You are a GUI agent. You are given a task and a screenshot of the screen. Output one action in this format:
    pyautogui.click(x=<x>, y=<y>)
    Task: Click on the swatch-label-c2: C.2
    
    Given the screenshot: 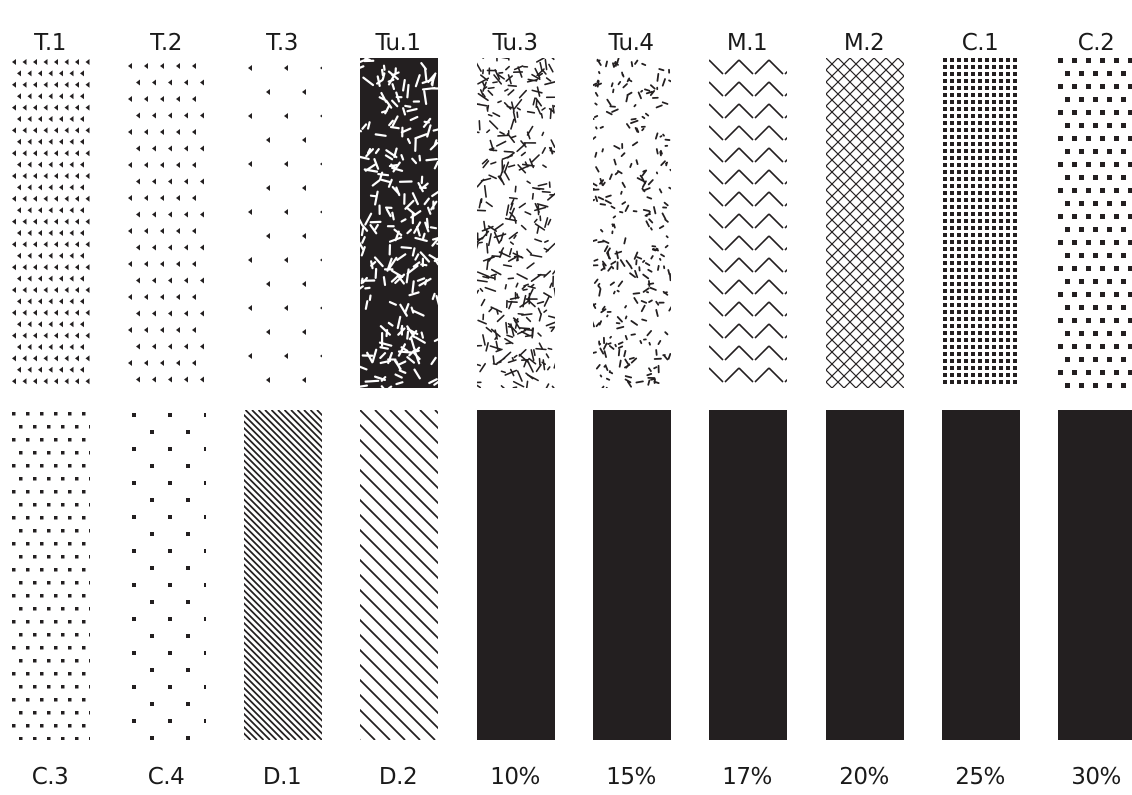 What is the action you would take?
    pyautogui.click(x=1096, y=43)
    